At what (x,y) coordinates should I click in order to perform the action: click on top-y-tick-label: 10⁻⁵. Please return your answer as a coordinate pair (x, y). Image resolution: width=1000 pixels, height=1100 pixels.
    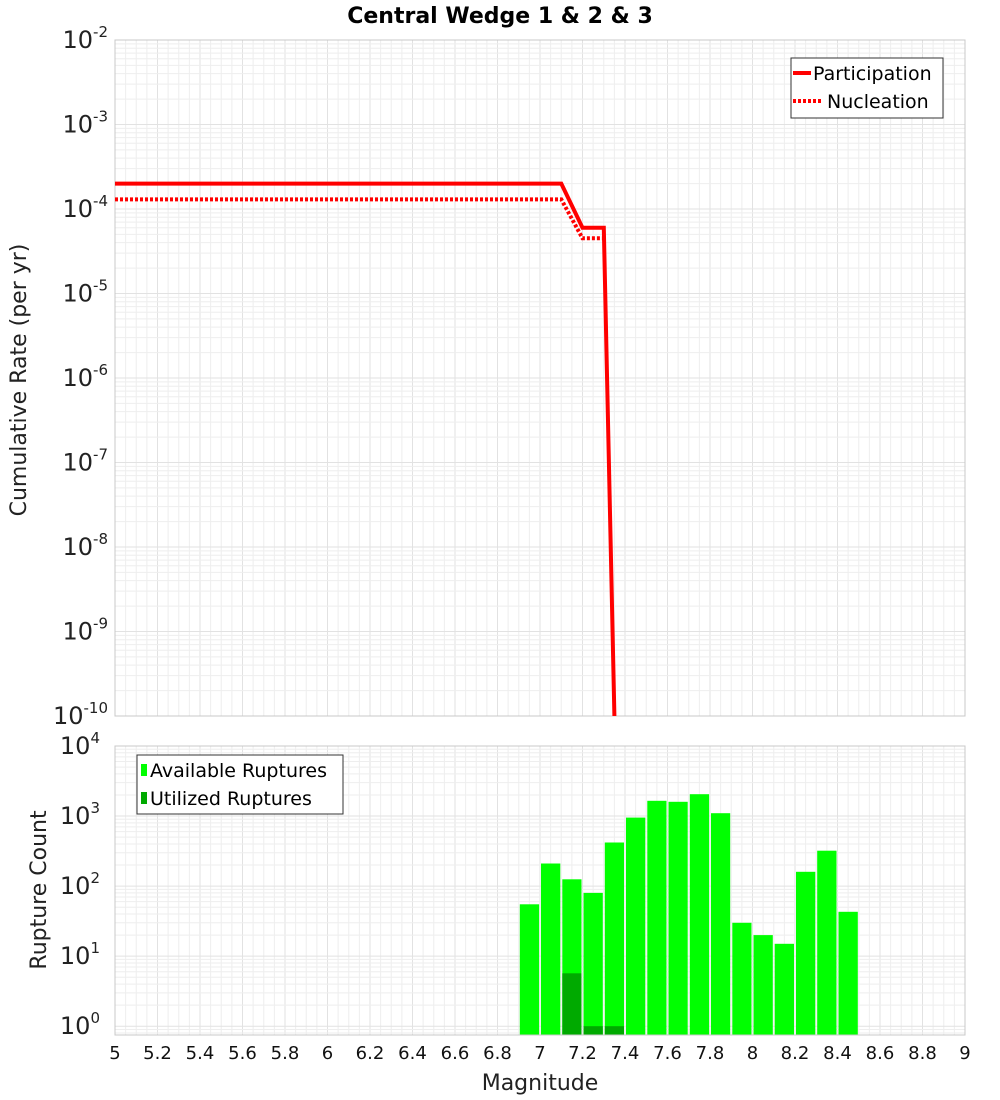
    Looking at the image, I should click on (85, 292).